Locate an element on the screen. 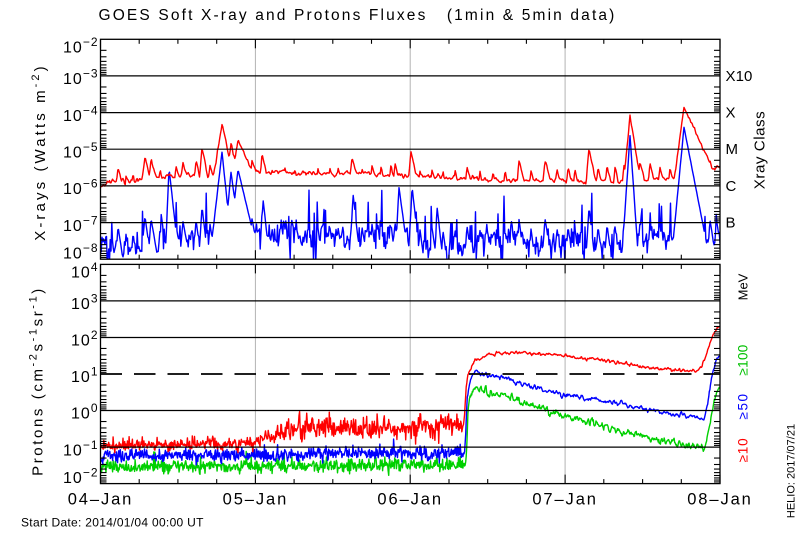 The image size is (800, 535). svg-text: ≥50 is located at coordinates (743, 406).